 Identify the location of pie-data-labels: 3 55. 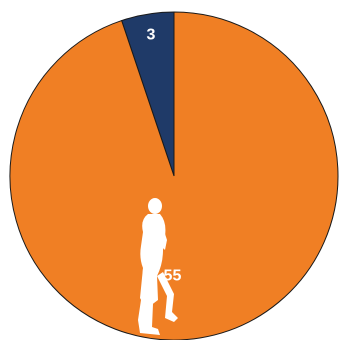
(163, 155).